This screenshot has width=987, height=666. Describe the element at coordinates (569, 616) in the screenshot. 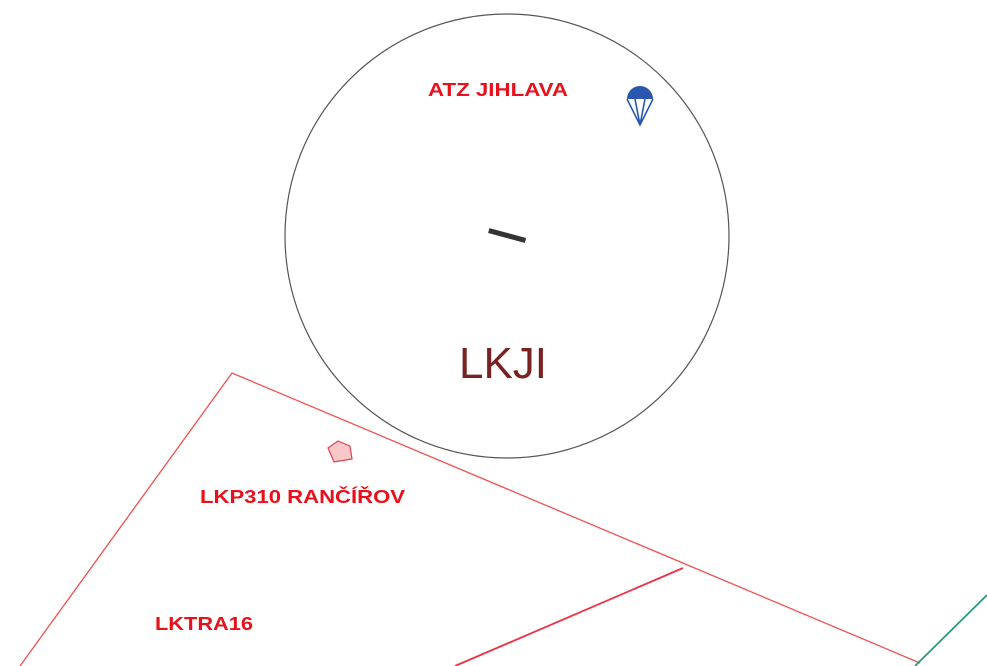

I see `tra-boundary-inner` at that location.